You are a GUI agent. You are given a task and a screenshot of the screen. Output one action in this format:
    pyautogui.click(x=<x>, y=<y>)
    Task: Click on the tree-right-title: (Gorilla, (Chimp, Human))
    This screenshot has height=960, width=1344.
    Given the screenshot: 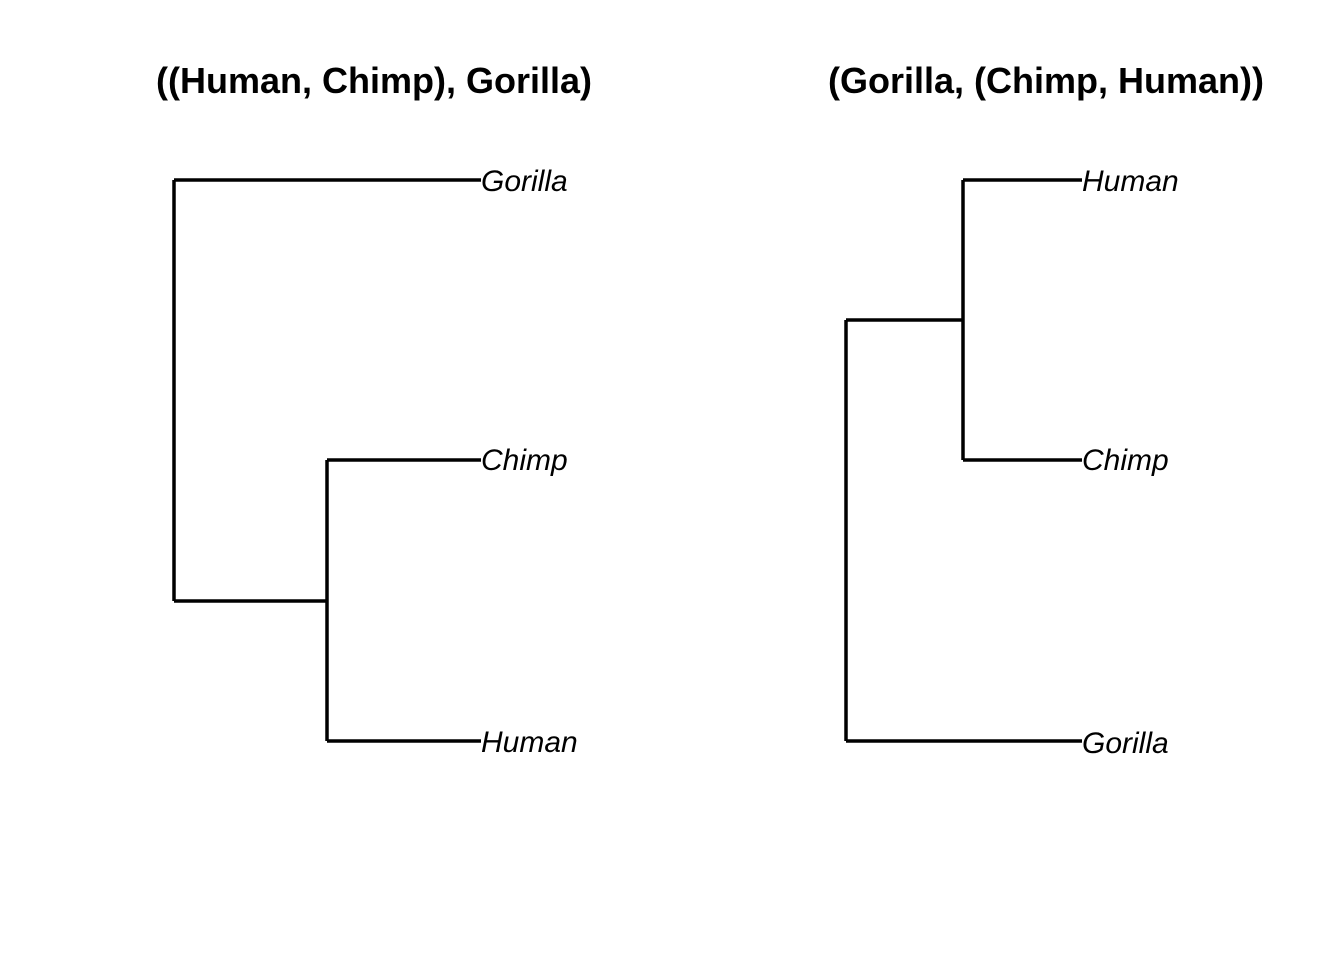 What is the action you would take?
    pyautogui.click(x=1046, y=80)
    